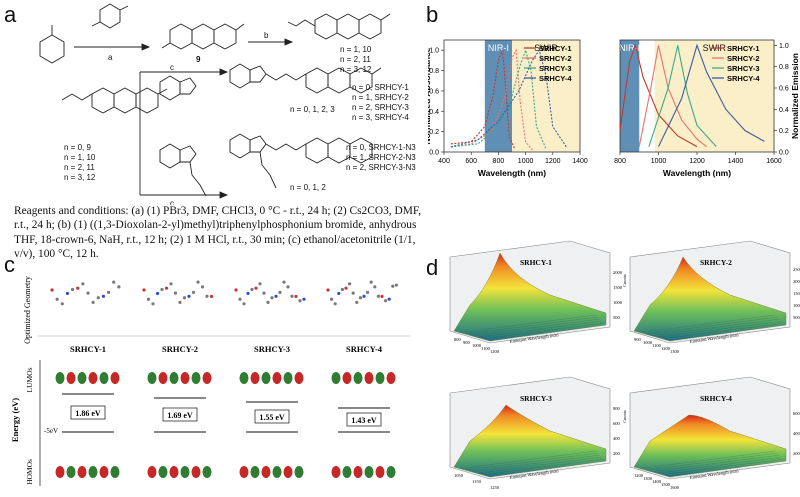  Describe the element at coordinates (380, 107) in the screenshot. I see `srhcy-label-3: n = 2, SRHCY-3` at that location.